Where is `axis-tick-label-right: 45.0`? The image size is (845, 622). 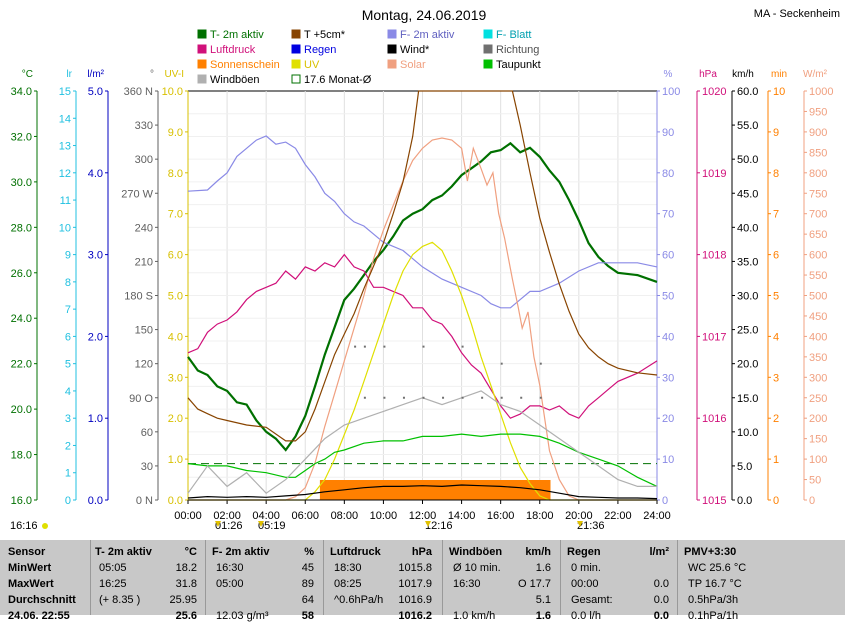 axis-tick-label-right: 45.0 is located at coordinates (747, 194).